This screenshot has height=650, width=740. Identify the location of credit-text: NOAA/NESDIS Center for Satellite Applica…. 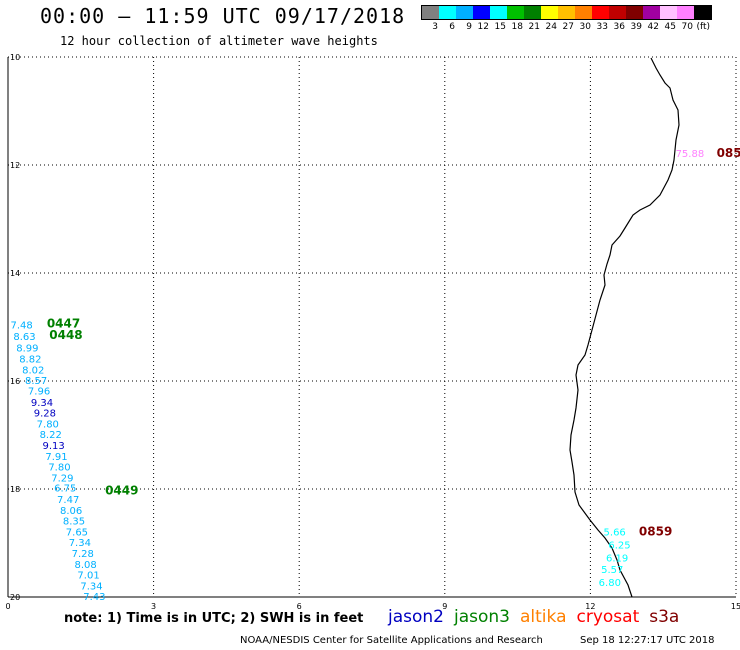
(391, 640).